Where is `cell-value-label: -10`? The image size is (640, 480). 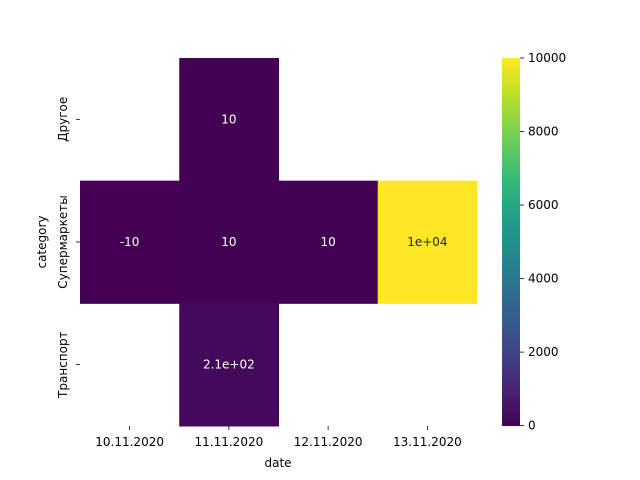 cell-value-label: -10 is located at coordinates (130, 242).